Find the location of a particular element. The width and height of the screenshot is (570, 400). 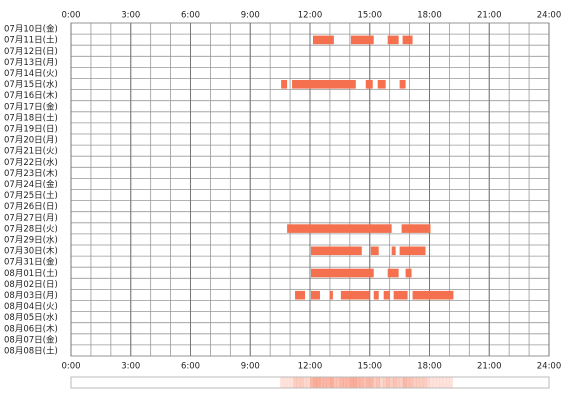

x-tick-label-top: 18:00 is located at coordinates (429, 16).